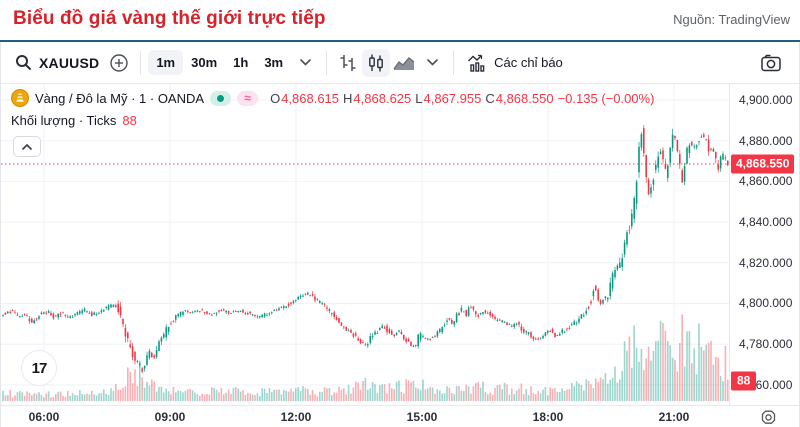 Image resolution: width=800 pixels, height=427 pixels. I want to click on close-value: 4,868.550, so click(524, 98).